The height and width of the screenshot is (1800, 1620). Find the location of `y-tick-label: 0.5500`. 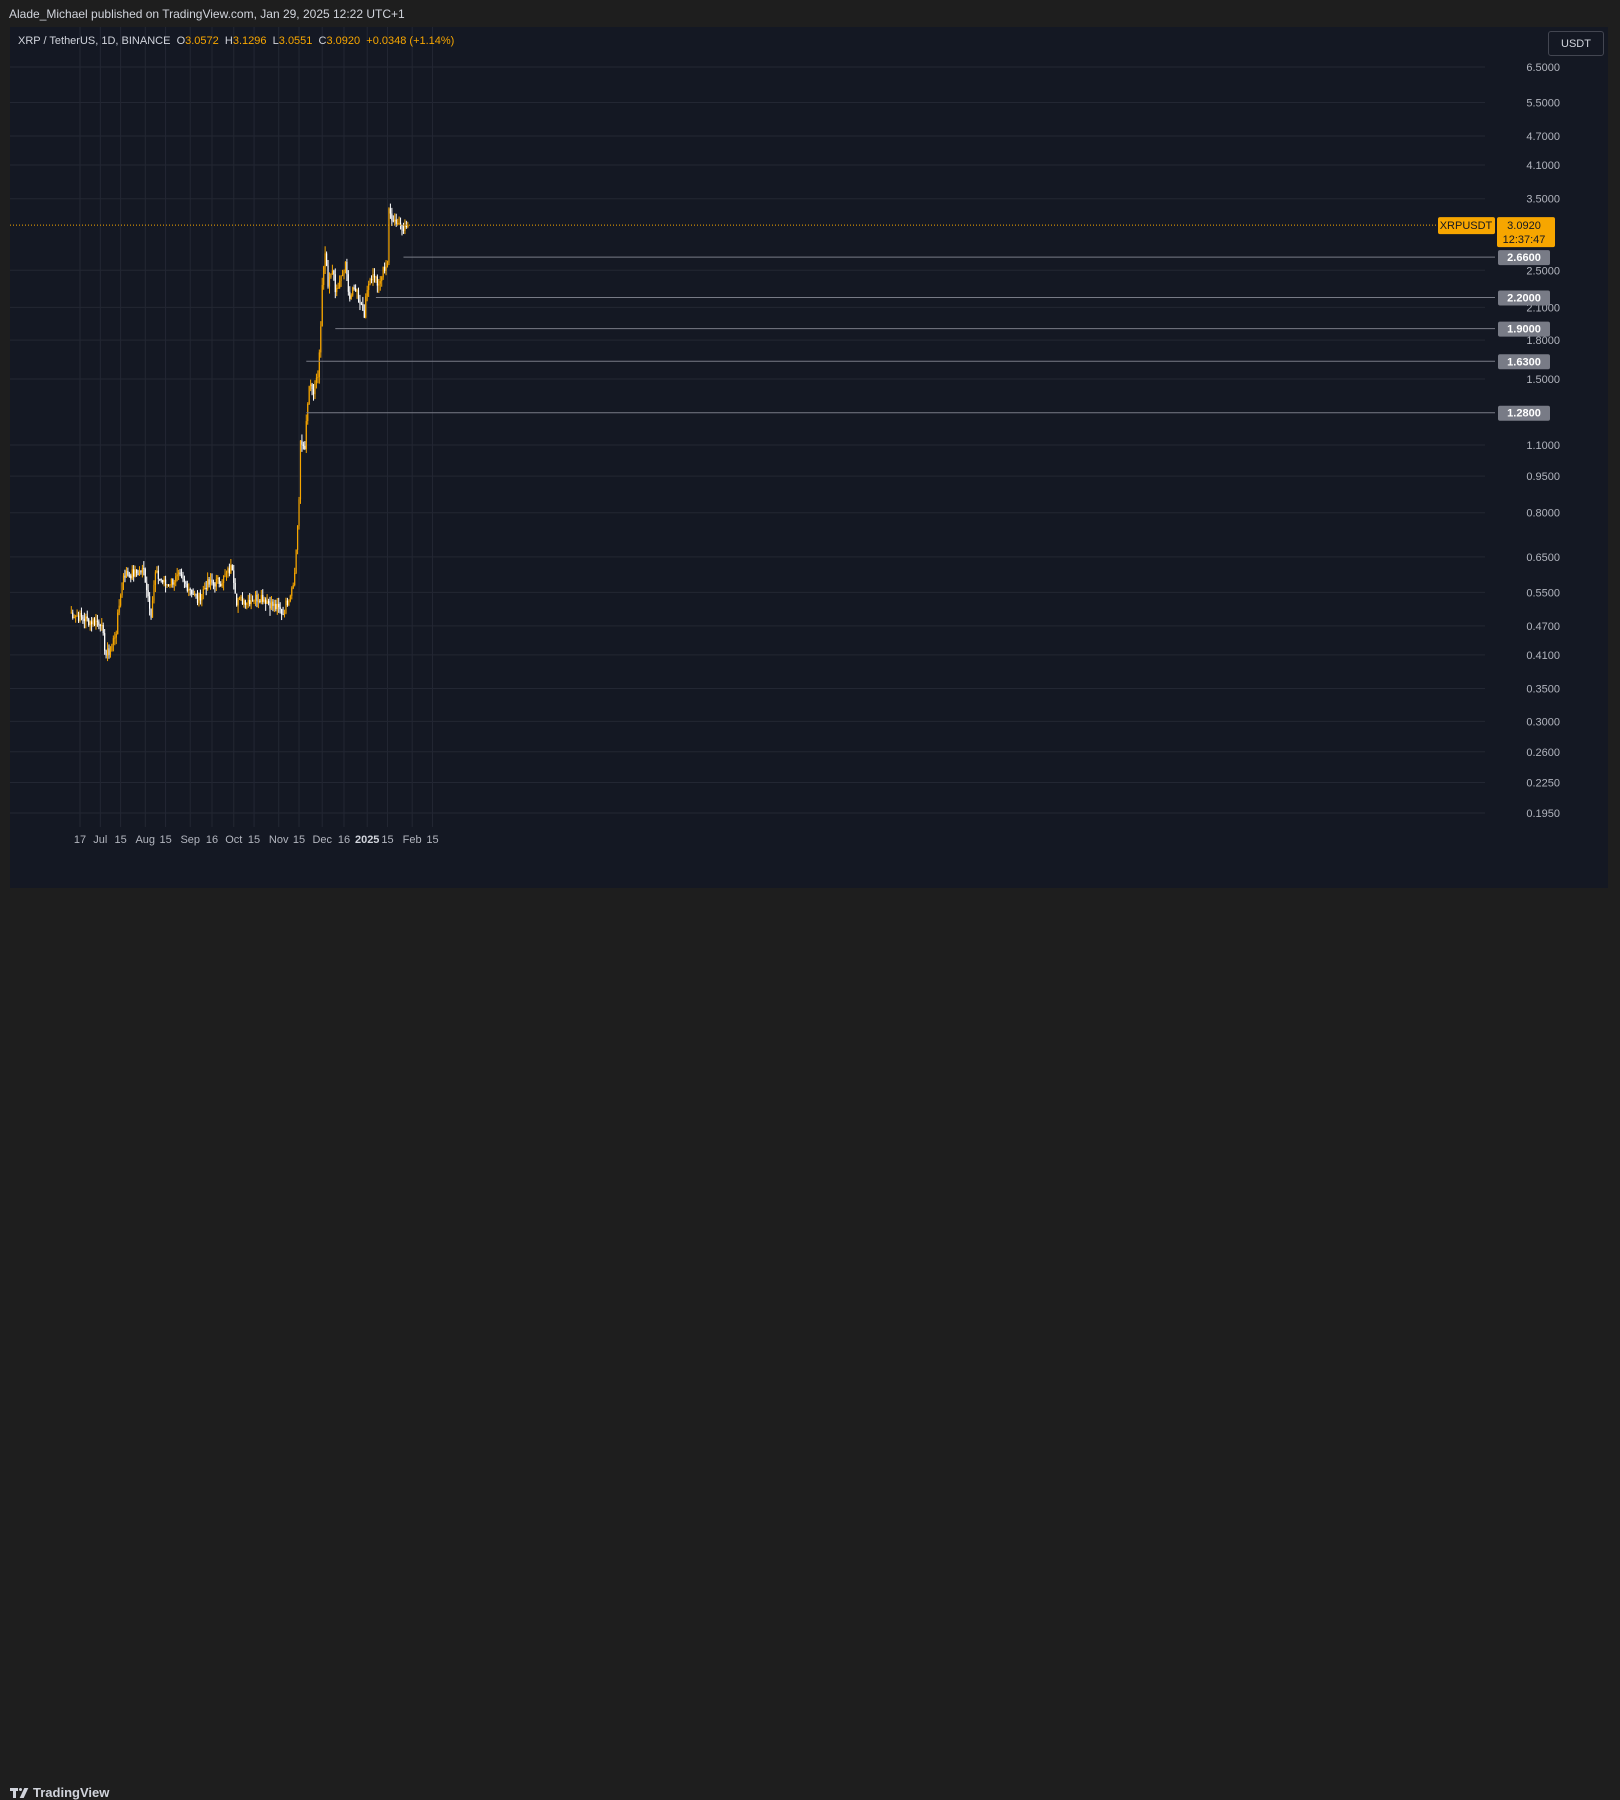

y-tick-label: 0.5500 is located at coordinates (1543, 593).